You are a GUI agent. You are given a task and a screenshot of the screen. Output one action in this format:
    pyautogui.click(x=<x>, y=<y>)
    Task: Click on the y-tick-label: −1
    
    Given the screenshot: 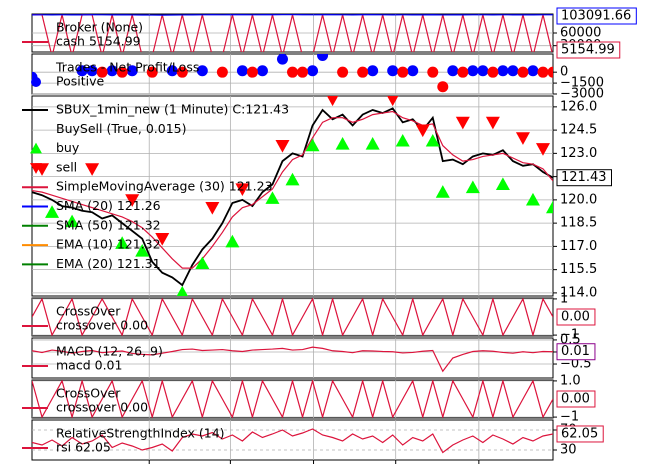 What is the action you would take?
    pyautogui.click(x=569, y=335)
    